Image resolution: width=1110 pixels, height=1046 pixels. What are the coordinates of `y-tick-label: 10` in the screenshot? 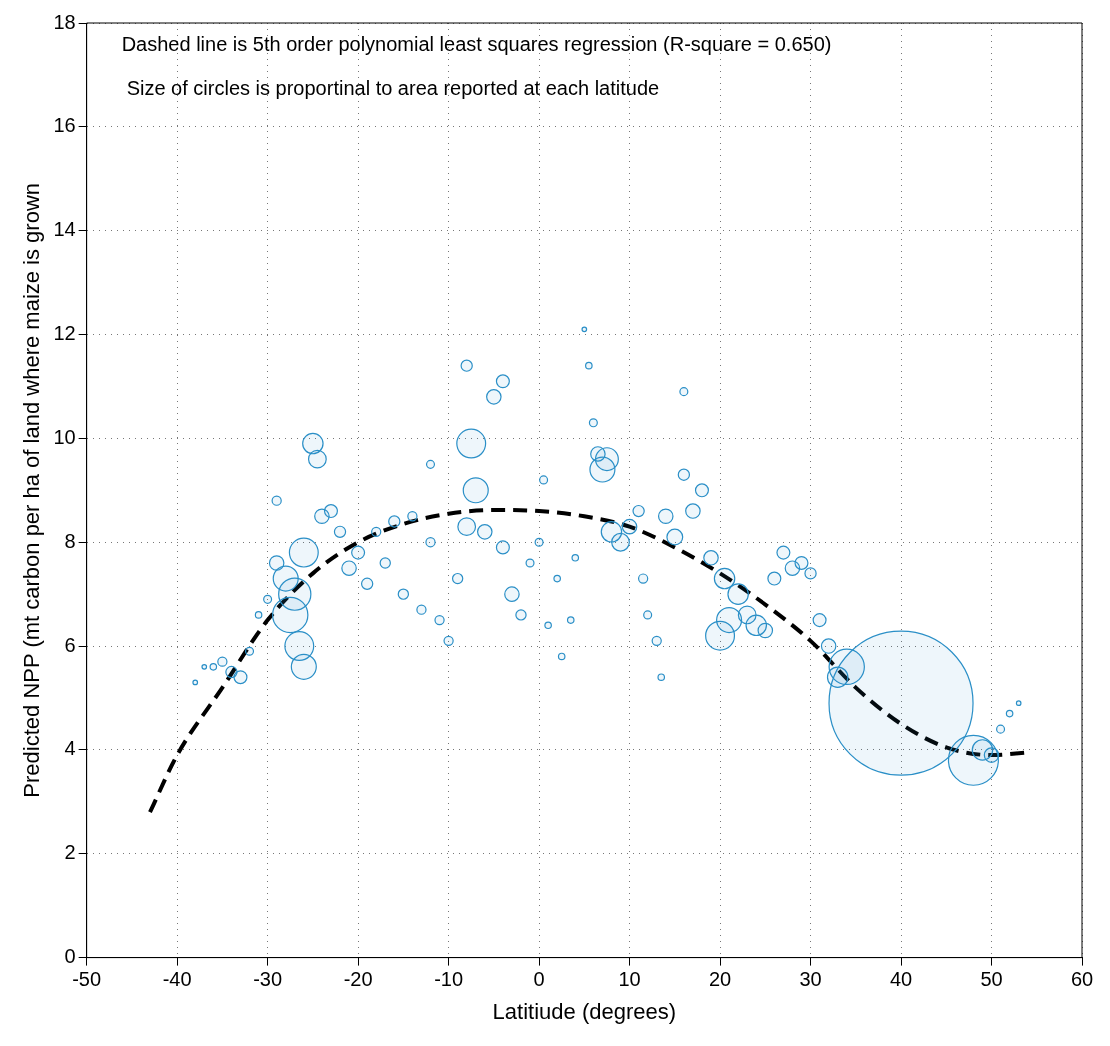 It's located at (64, 436).